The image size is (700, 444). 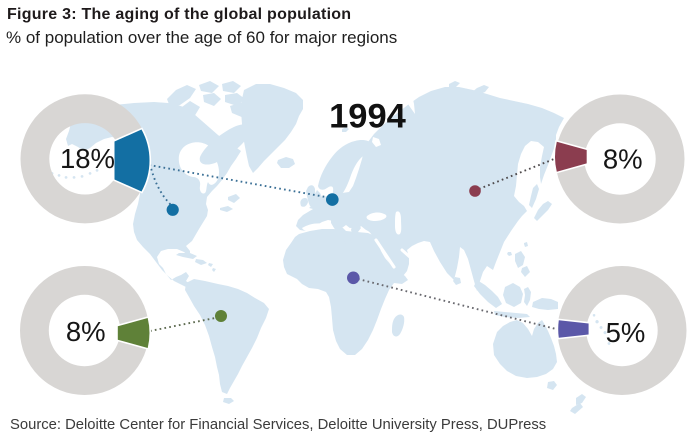 What do you see at coordinates (626, 332) in the screenshot?
I see `svg-text: 5%` at bounding box center [626, 332].